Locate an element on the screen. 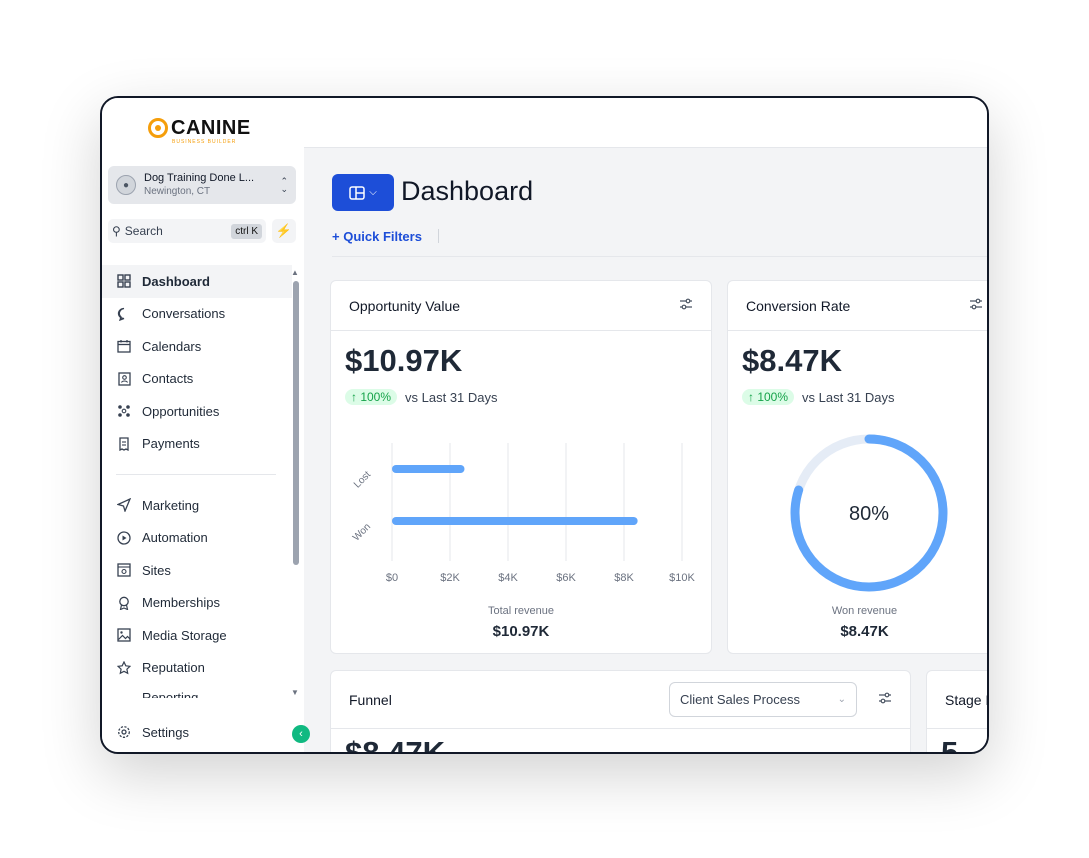 Image resolution: width=1089 pixels, height=858 pixels. grid-icon is located at coordinates (124, 281).